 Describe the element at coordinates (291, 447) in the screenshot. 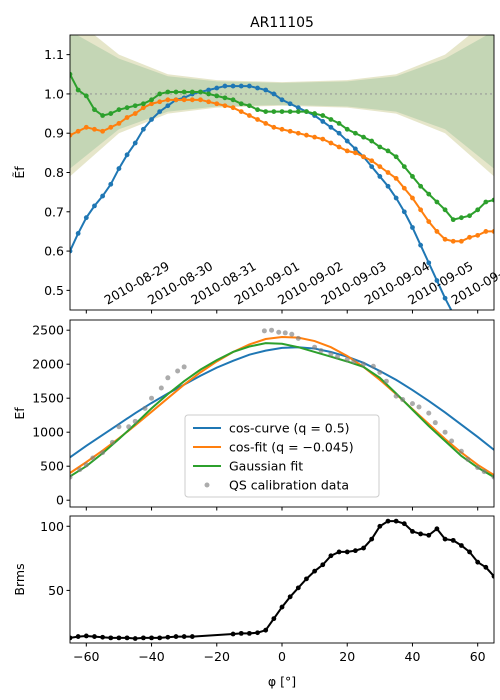

I see `legend-label: cos-fit (q = −0.045)` at that location.